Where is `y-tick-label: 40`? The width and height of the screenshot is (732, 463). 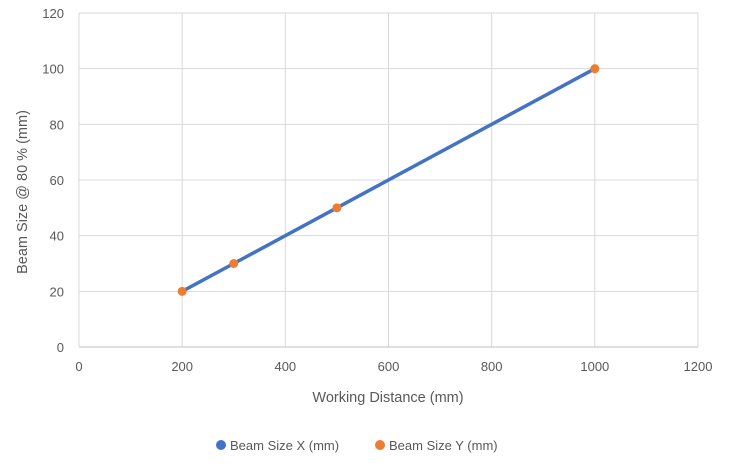 y-tick-label: 40 is located at coordinates (57, 236).